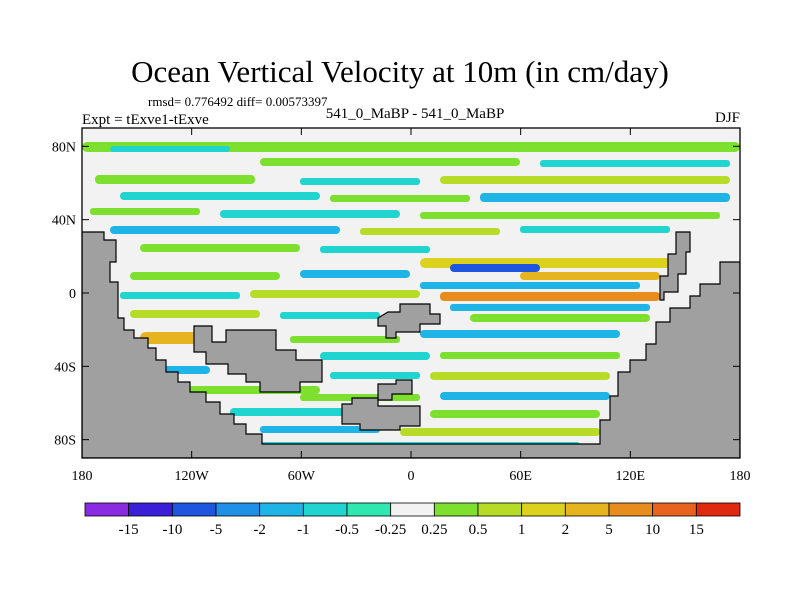  Describe the element at coordinates (302, 476) in the screenshot. I see `x-tick-label: 60W` at that location.